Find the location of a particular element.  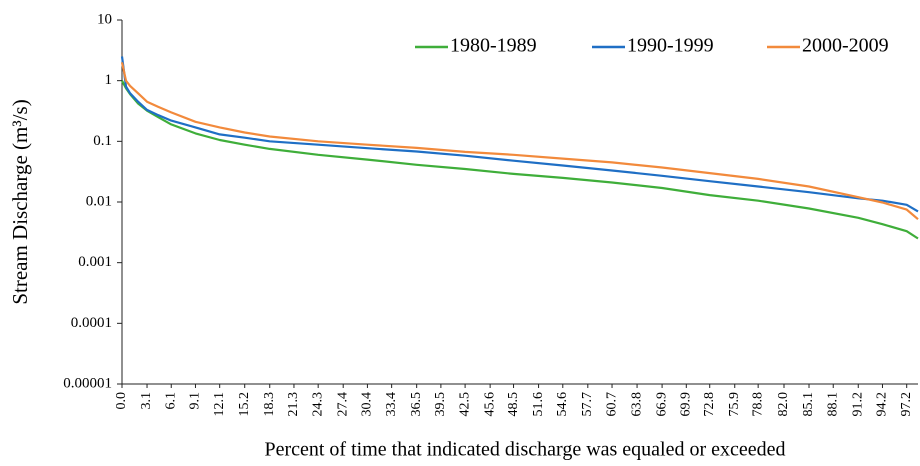

x-tick-label: 15.2 is located at coordinates (244, 404).